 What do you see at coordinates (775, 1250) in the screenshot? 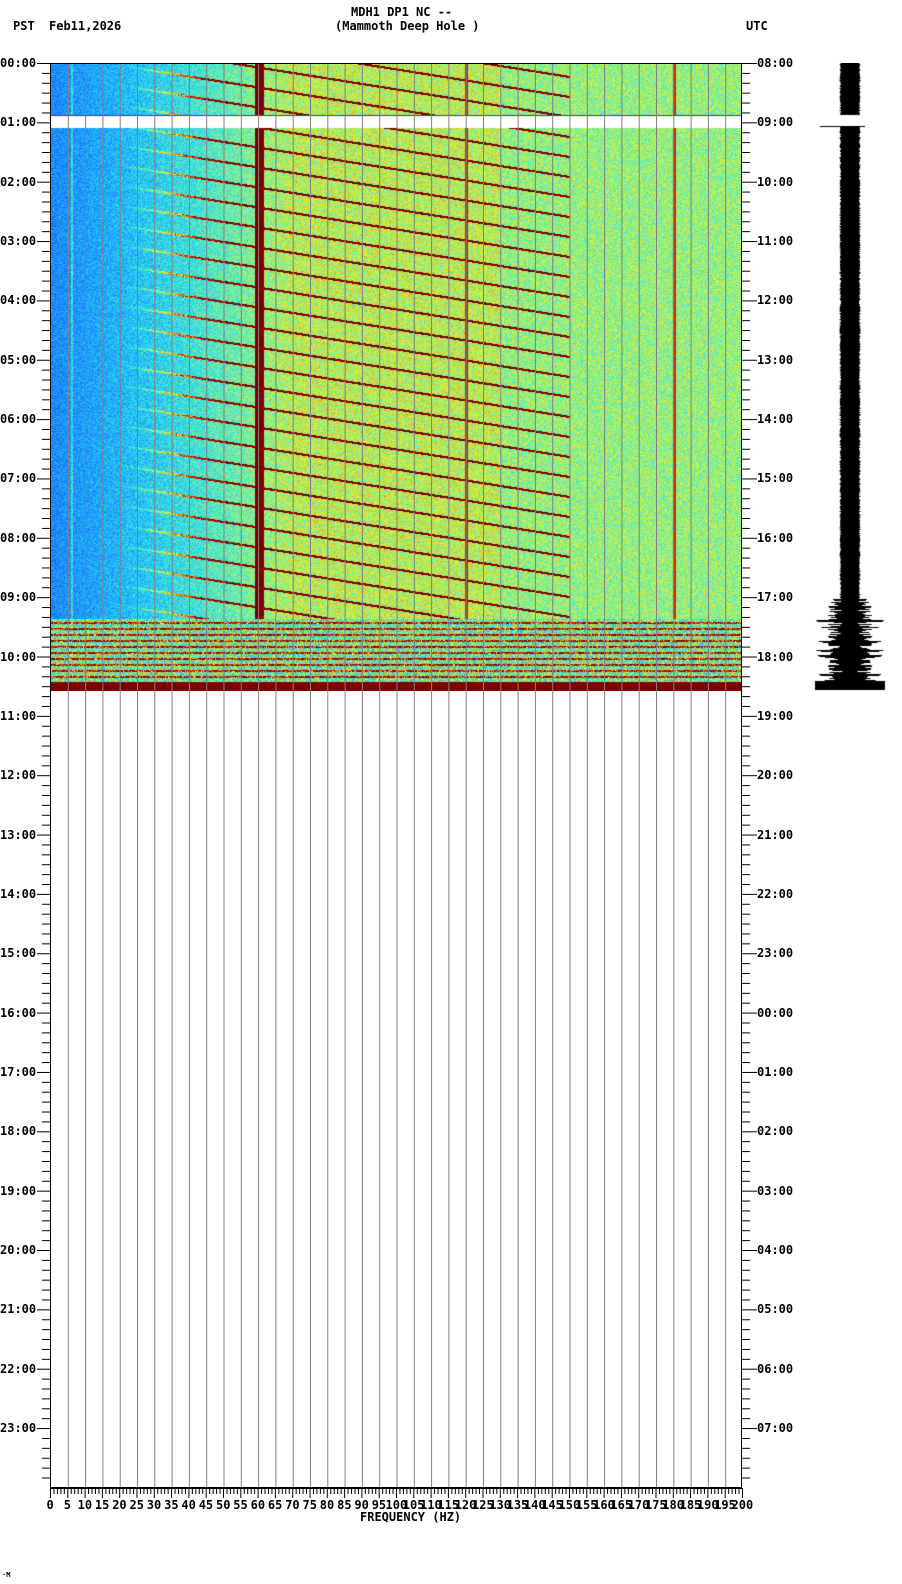
I see `utc-hour-label: 04:00` at bounding box center [775, 1250].